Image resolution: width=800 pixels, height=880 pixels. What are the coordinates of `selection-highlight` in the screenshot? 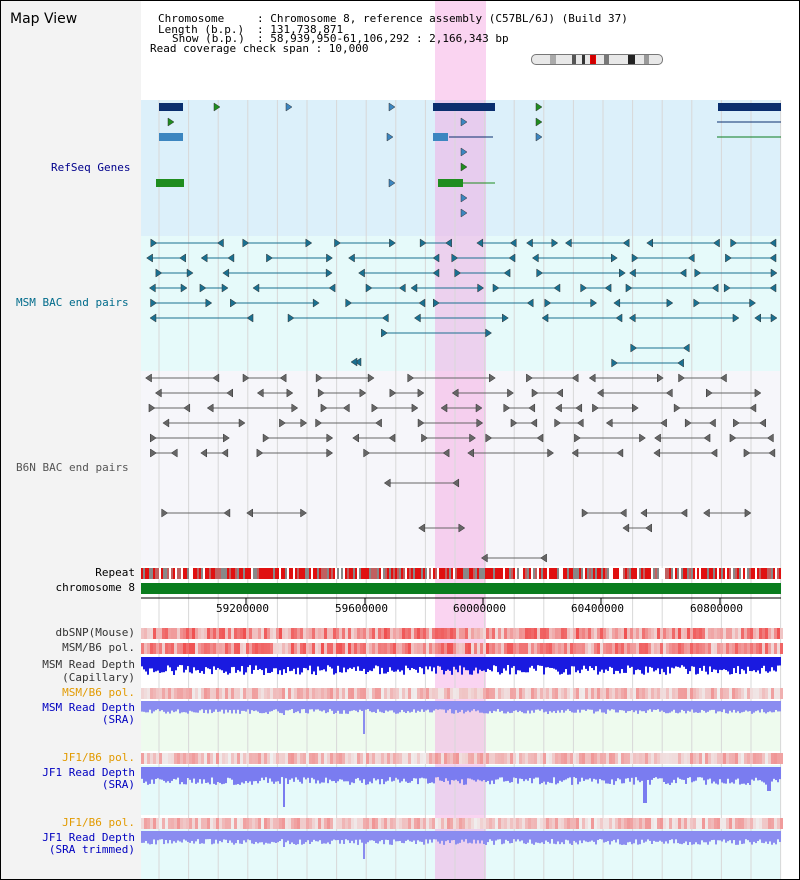 It's located at (460, 440).